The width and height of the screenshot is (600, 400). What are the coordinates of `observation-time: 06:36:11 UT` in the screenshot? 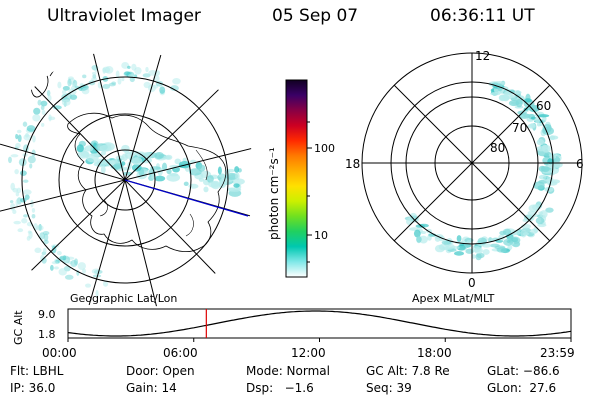 It's located at (482, 16).